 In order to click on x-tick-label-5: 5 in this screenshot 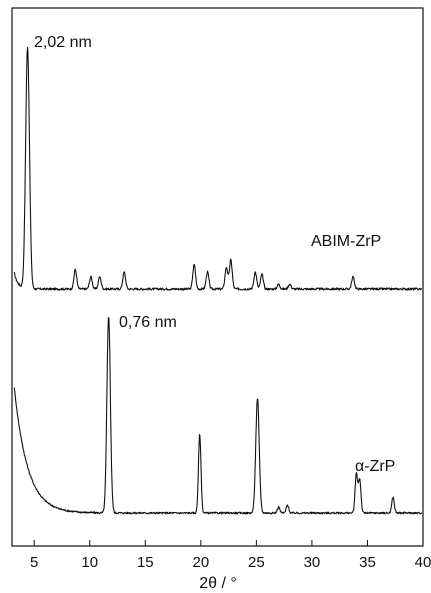, I will do `click(34, 562)`.